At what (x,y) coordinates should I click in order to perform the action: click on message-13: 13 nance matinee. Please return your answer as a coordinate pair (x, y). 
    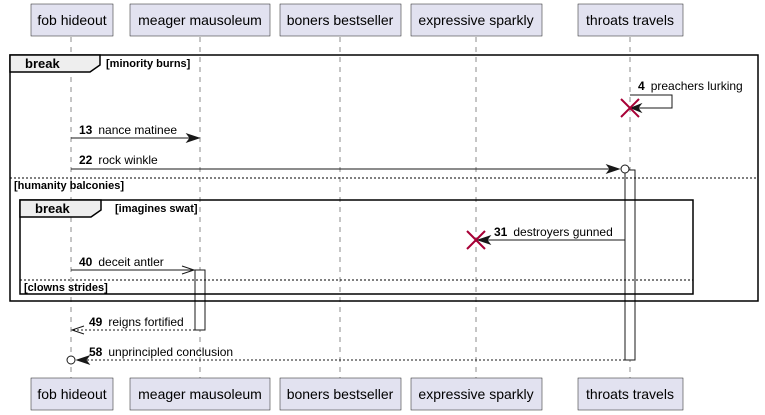
    Looking at the image, I should click on (136, 132).